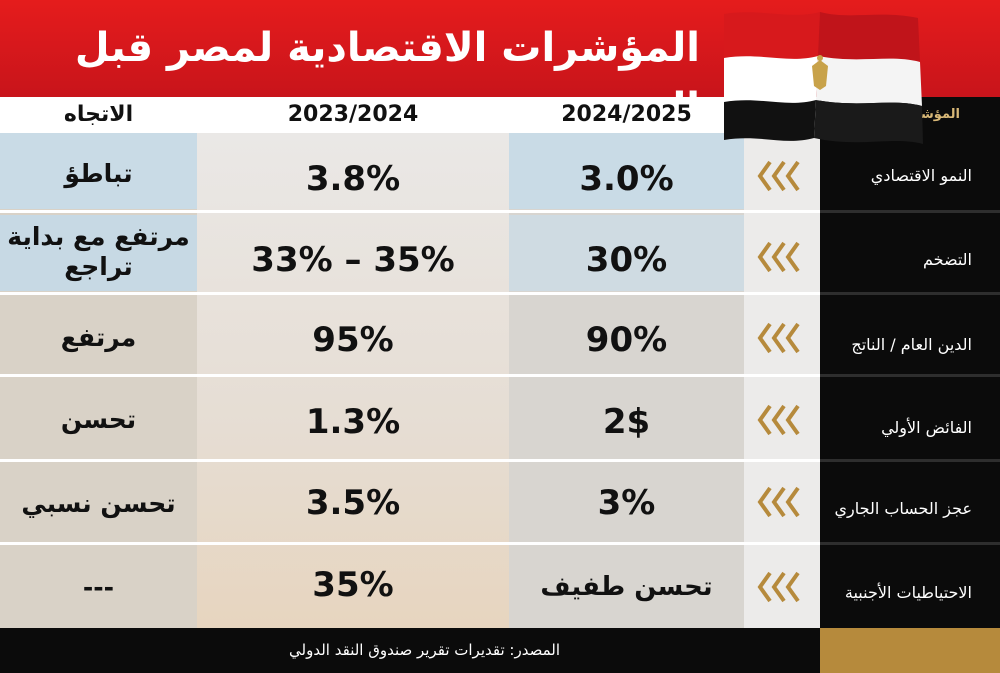 This screenshot has height=673, width=1000. What do you see at coordinates (353, 422) in the screenshot?
I see `value-2023-2024: 1.3%` at bounding box center [353, 422].